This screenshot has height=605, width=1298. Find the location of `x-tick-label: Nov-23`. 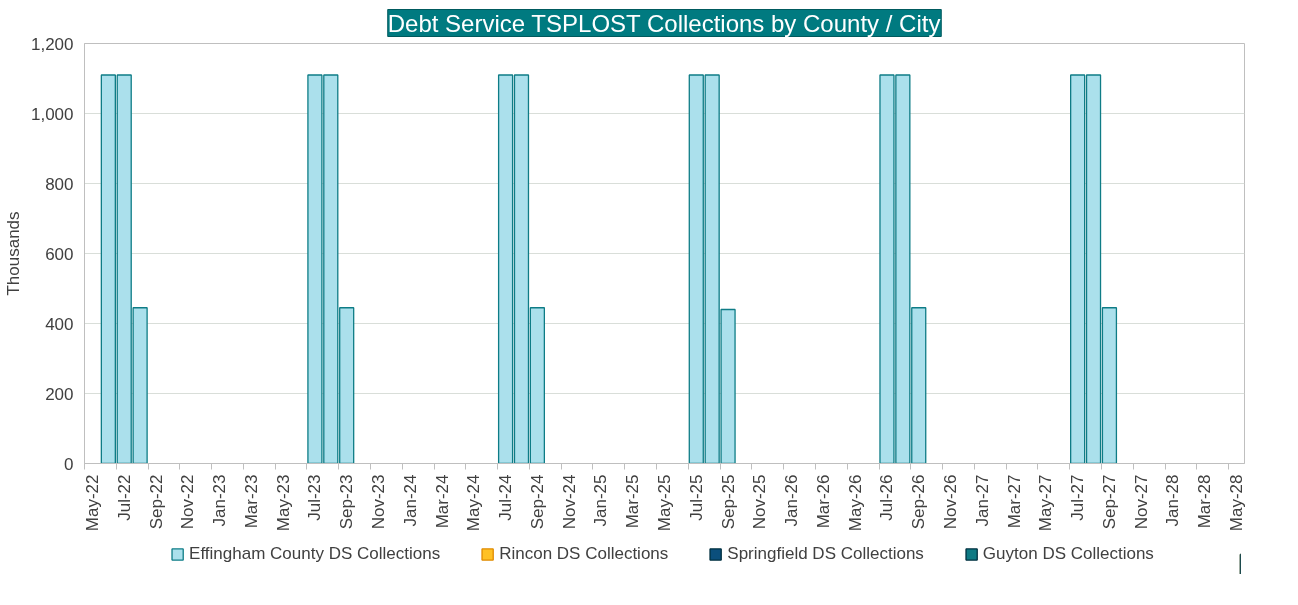

x-tick-label: Nov-23 is located at coordinates (378, 502).